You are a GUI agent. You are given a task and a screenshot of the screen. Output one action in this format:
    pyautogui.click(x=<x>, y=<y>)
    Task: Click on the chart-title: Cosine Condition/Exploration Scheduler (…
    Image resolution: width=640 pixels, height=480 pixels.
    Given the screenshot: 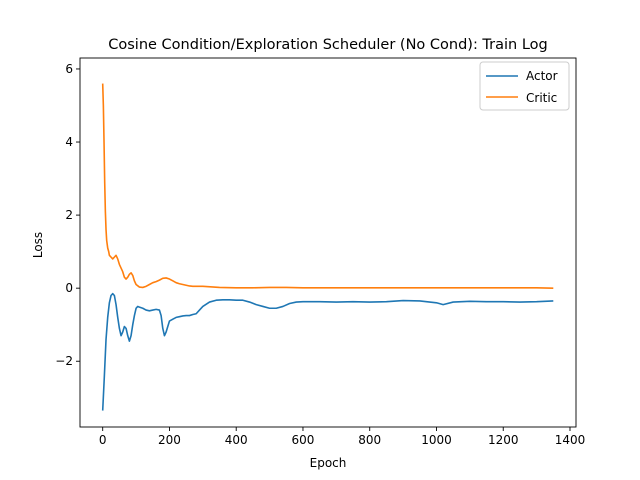 What is the action you would take?
    pyautogui.click(x=327, y=45)
    